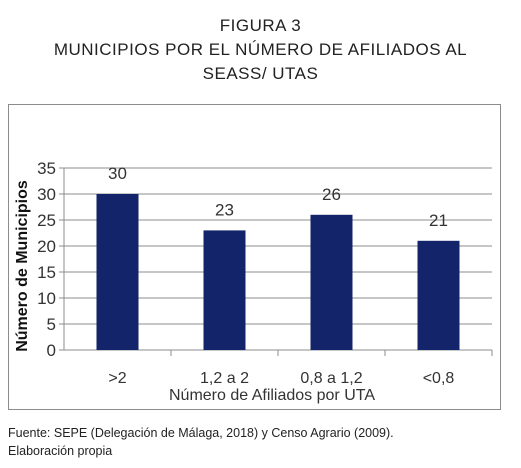 The width and height of the screenshot is (521, 468). What do you see at coordinates (260, 49) in the screenshot?
I see `figure-title-line-1: MUNICIPIOS POR EL NÚMERO DE AFILIADOS AL` at bounding box center [260, 49].